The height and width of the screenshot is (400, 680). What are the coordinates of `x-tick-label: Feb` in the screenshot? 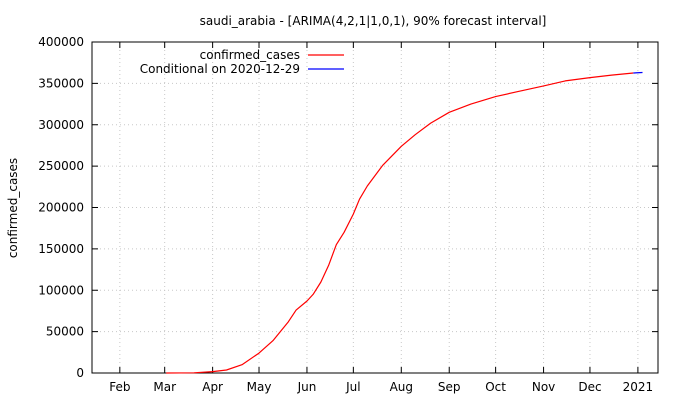 It's located at (119, 387).